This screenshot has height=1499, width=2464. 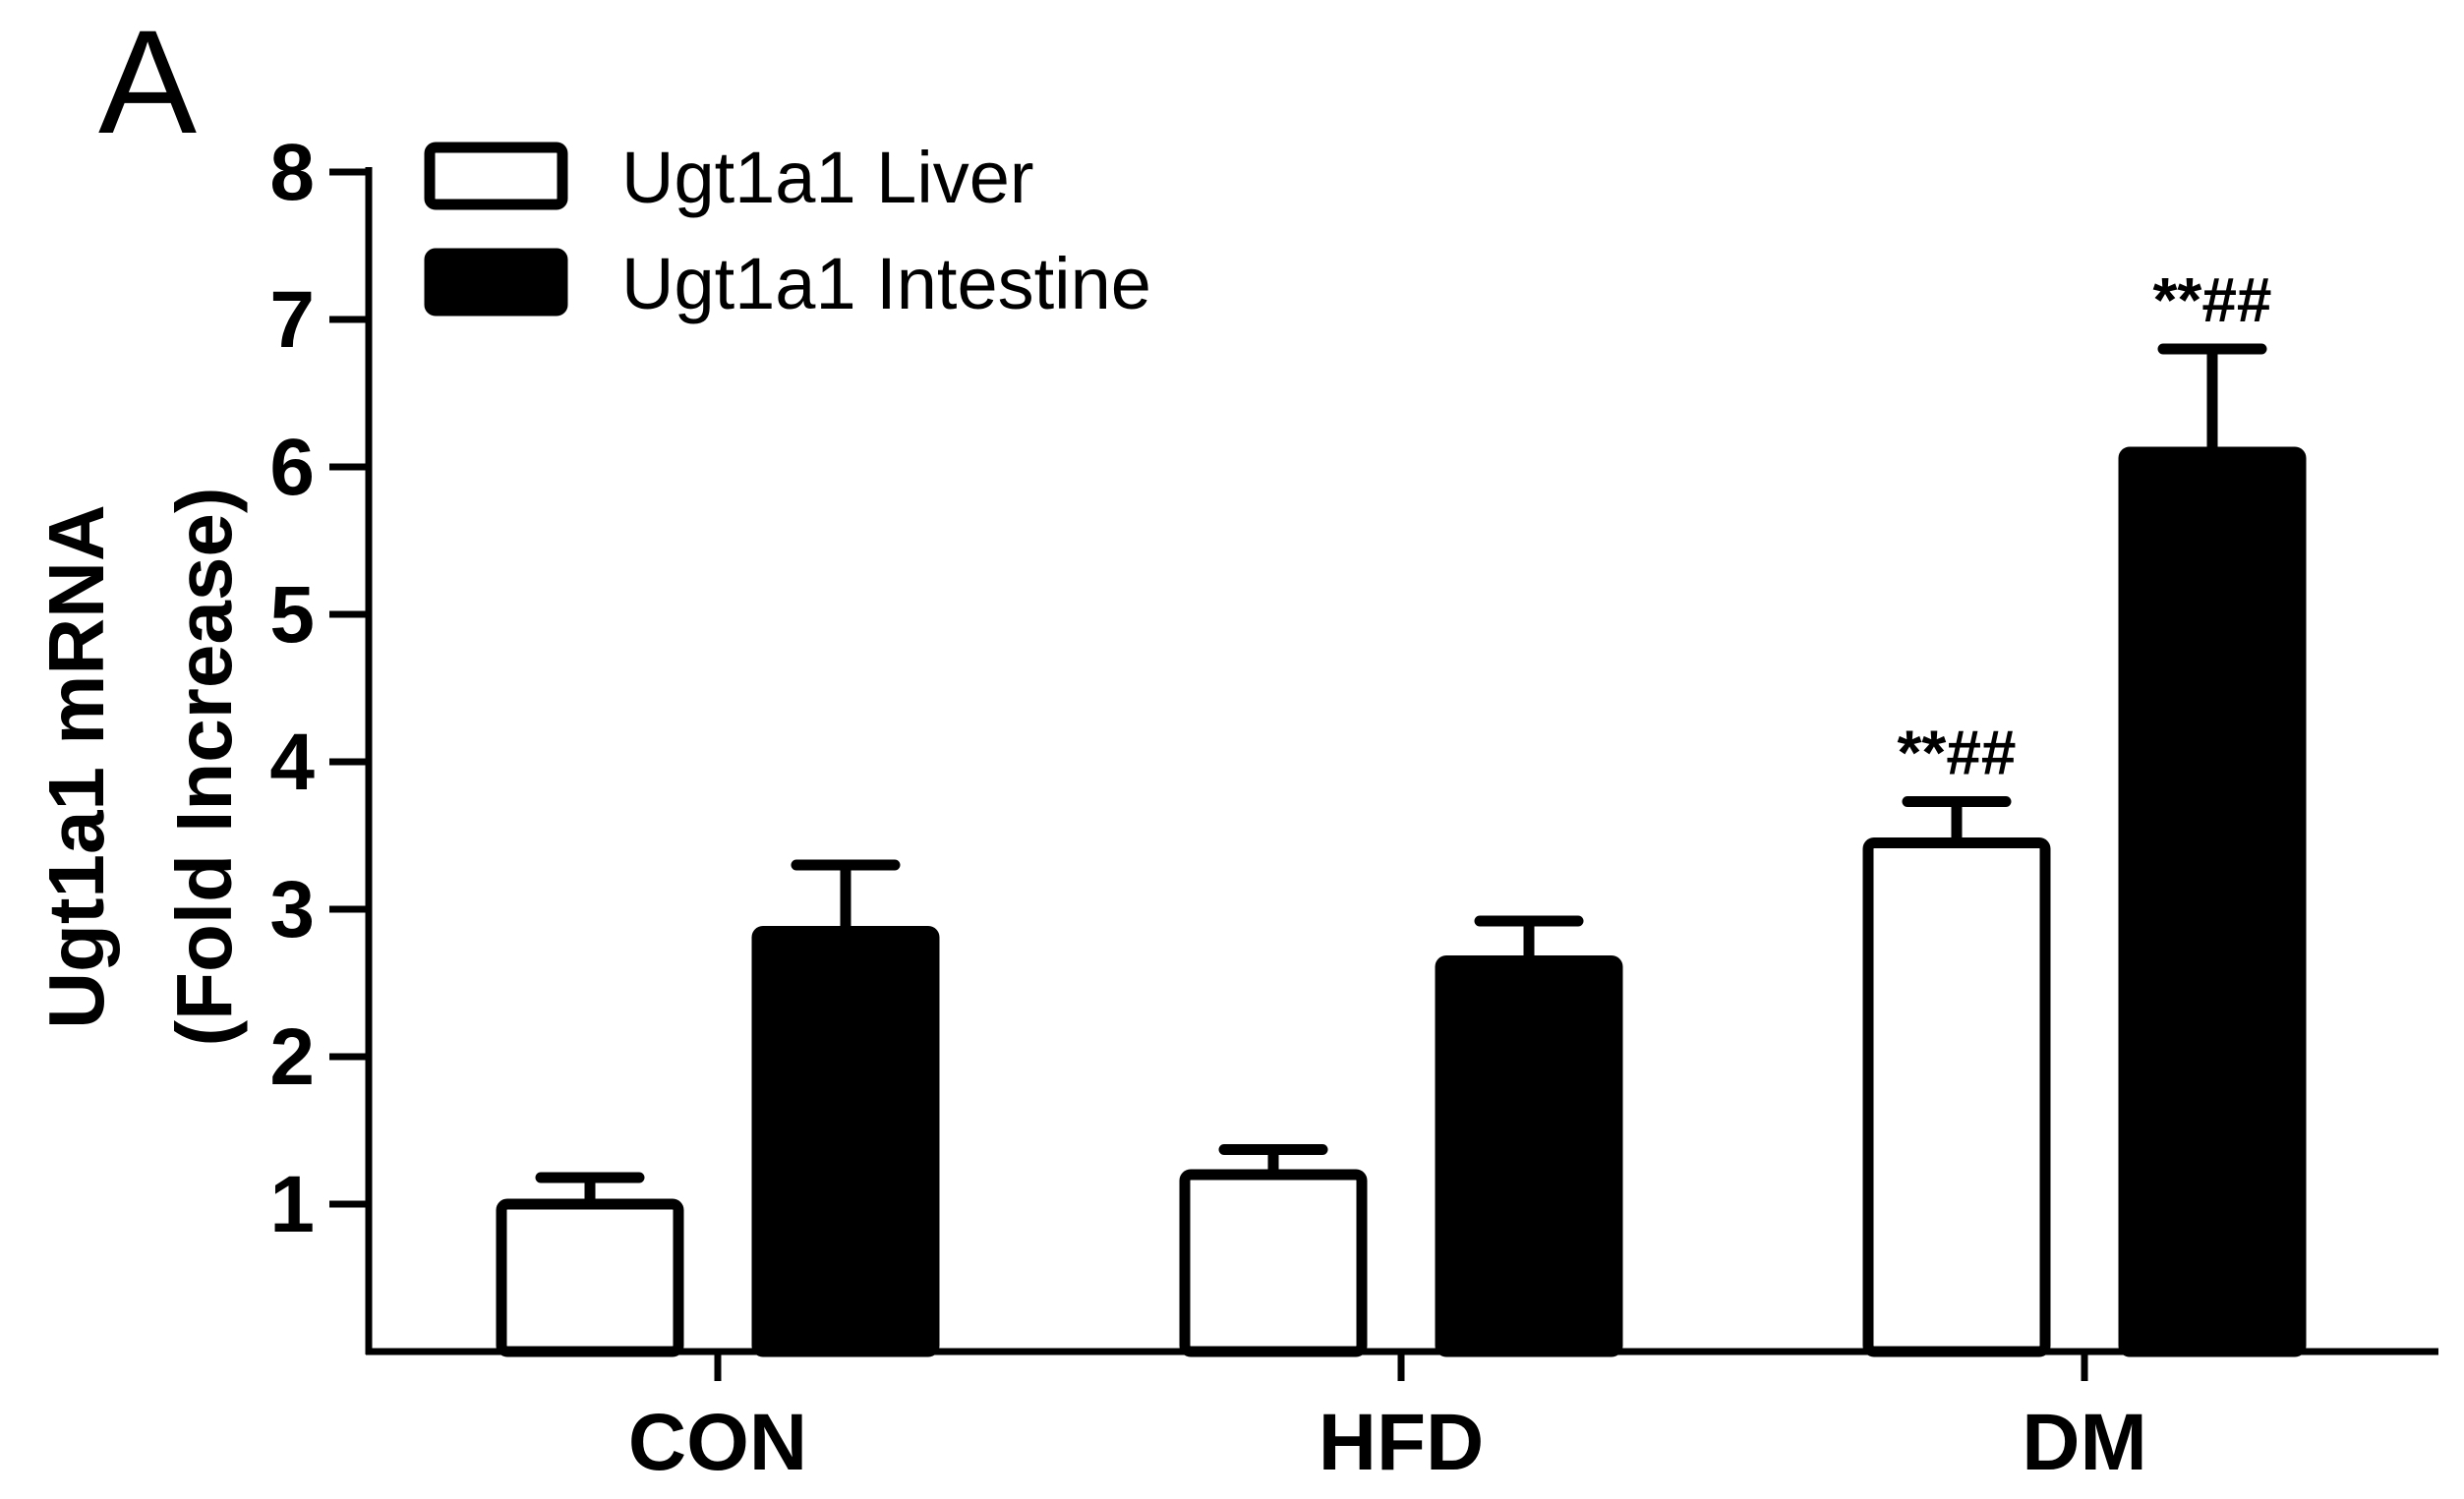 I want to click on y-axis-title-line-2: (Fold Increase), so click(x=204, y=766).